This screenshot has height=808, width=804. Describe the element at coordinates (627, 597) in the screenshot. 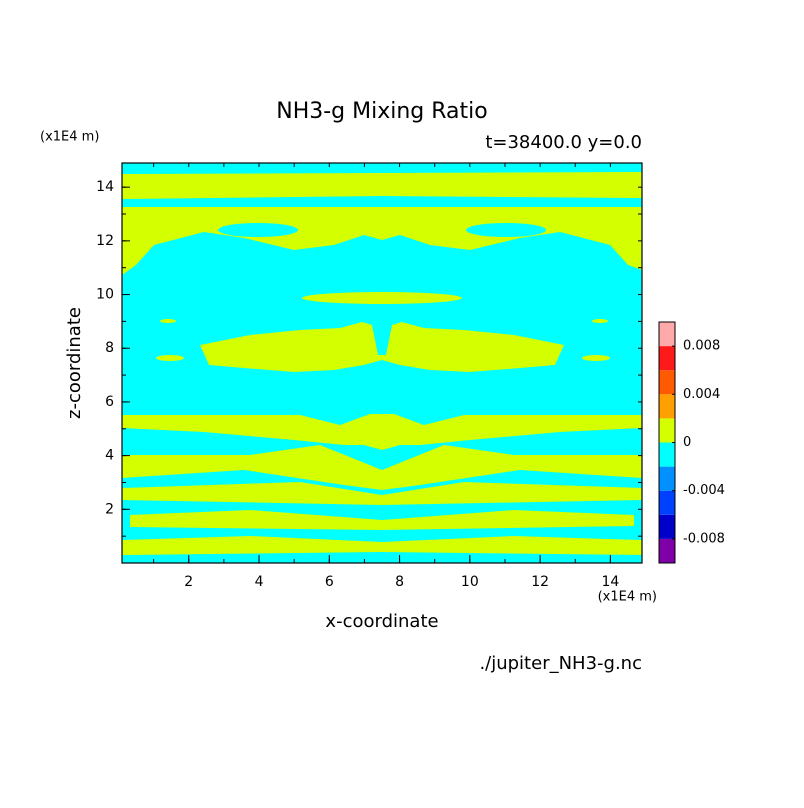

I see `x-unit: (x1E4 m)` at that location.